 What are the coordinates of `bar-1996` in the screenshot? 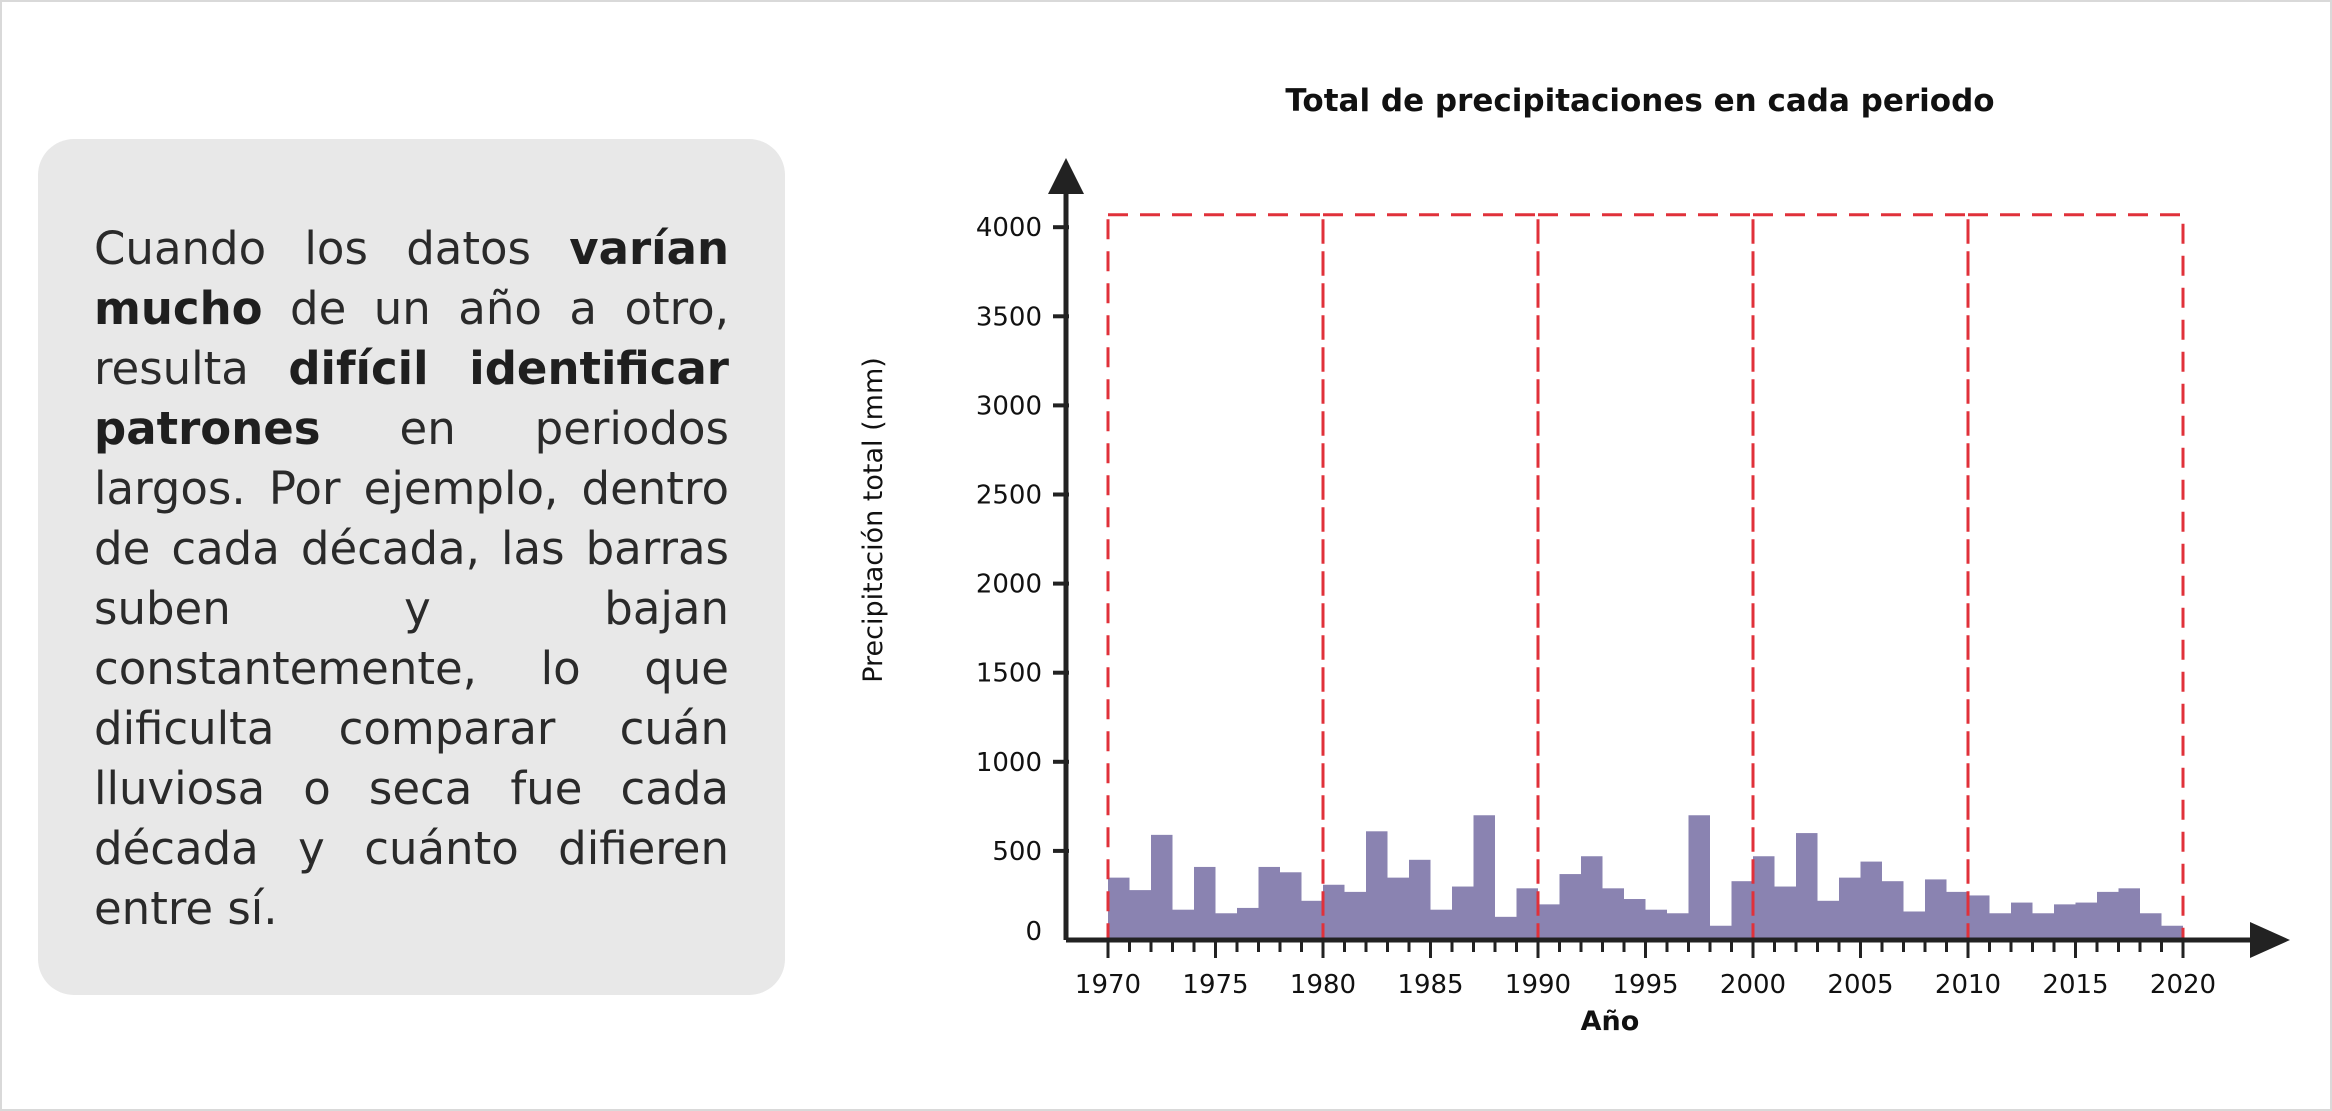 It's located at (1678, 926).